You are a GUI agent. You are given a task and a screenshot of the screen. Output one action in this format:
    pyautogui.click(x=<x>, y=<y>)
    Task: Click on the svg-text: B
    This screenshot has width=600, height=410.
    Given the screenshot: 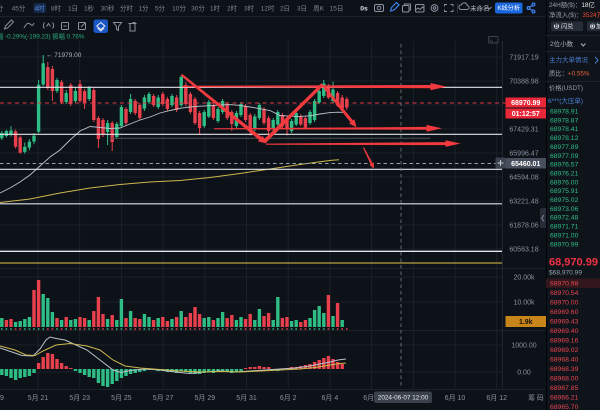 What is the action you would take?
    pyautogui.click(x=557, y=27)
    